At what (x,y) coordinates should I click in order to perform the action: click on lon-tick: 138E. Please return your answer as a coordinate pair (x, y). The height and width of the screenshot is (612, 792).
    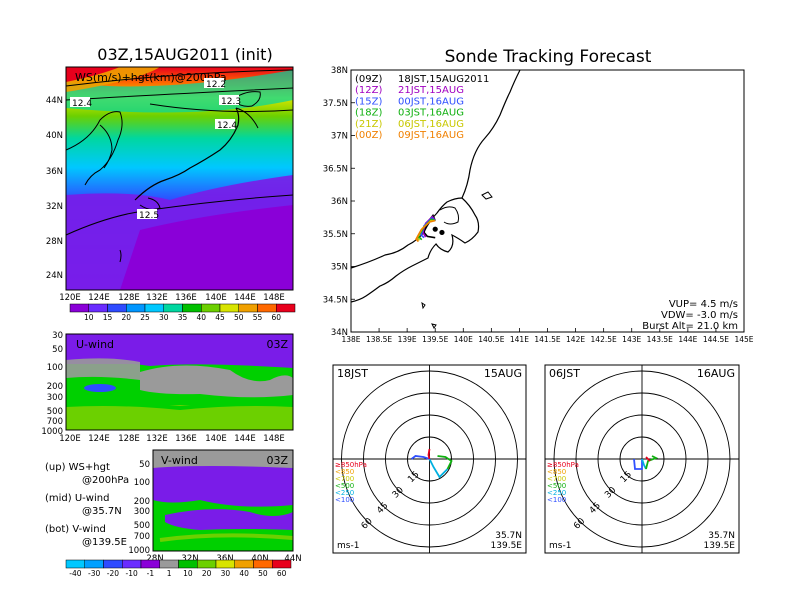
    Looking at the image, I should click on (350, 339).